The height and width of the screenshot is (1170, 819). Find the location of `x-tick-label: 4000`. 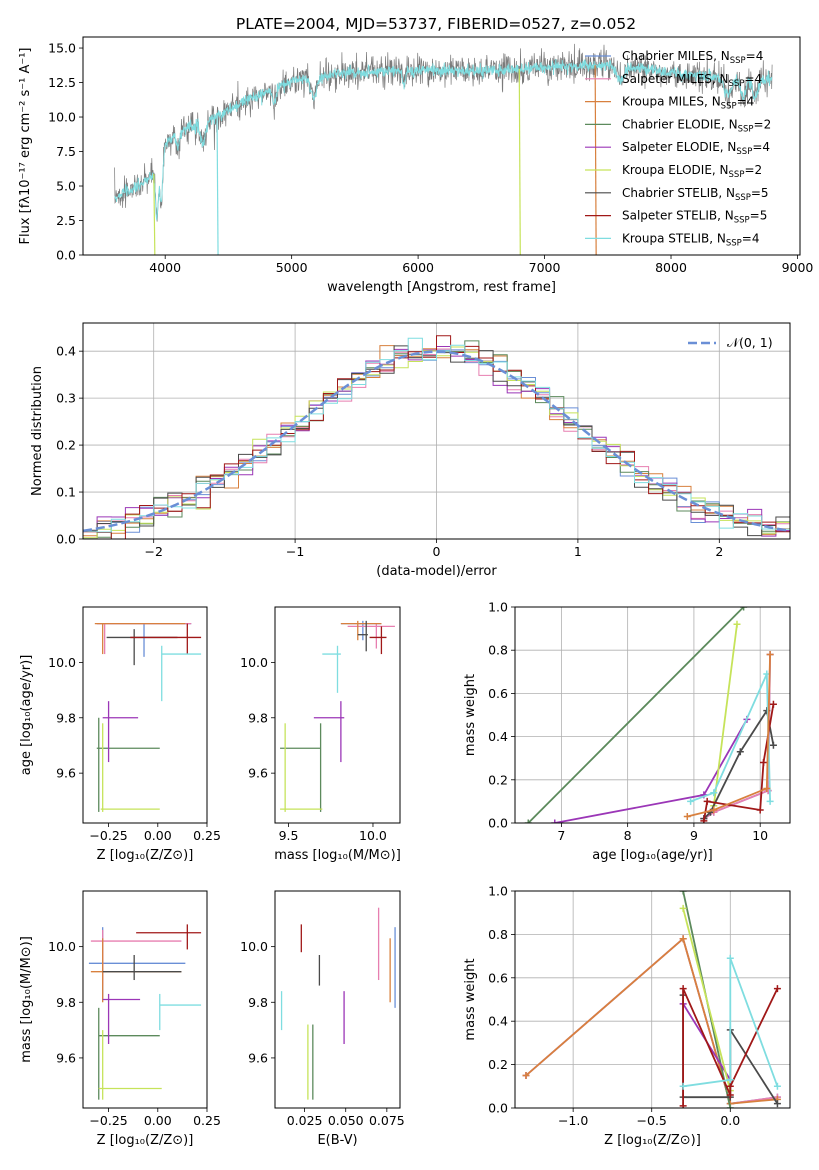

x-tick-label: 4000 is located at coordinates (165, 267).